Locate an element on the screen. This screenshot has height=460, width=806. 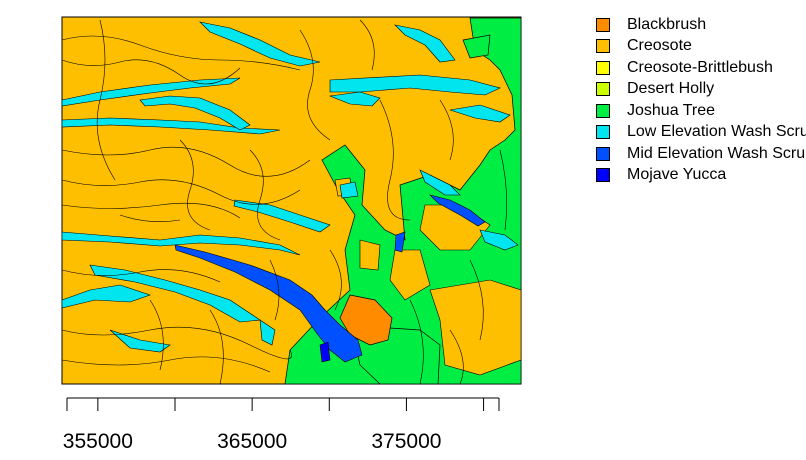
legend-label: Creosote-Brittlebush is located at coordinates (700, 67).